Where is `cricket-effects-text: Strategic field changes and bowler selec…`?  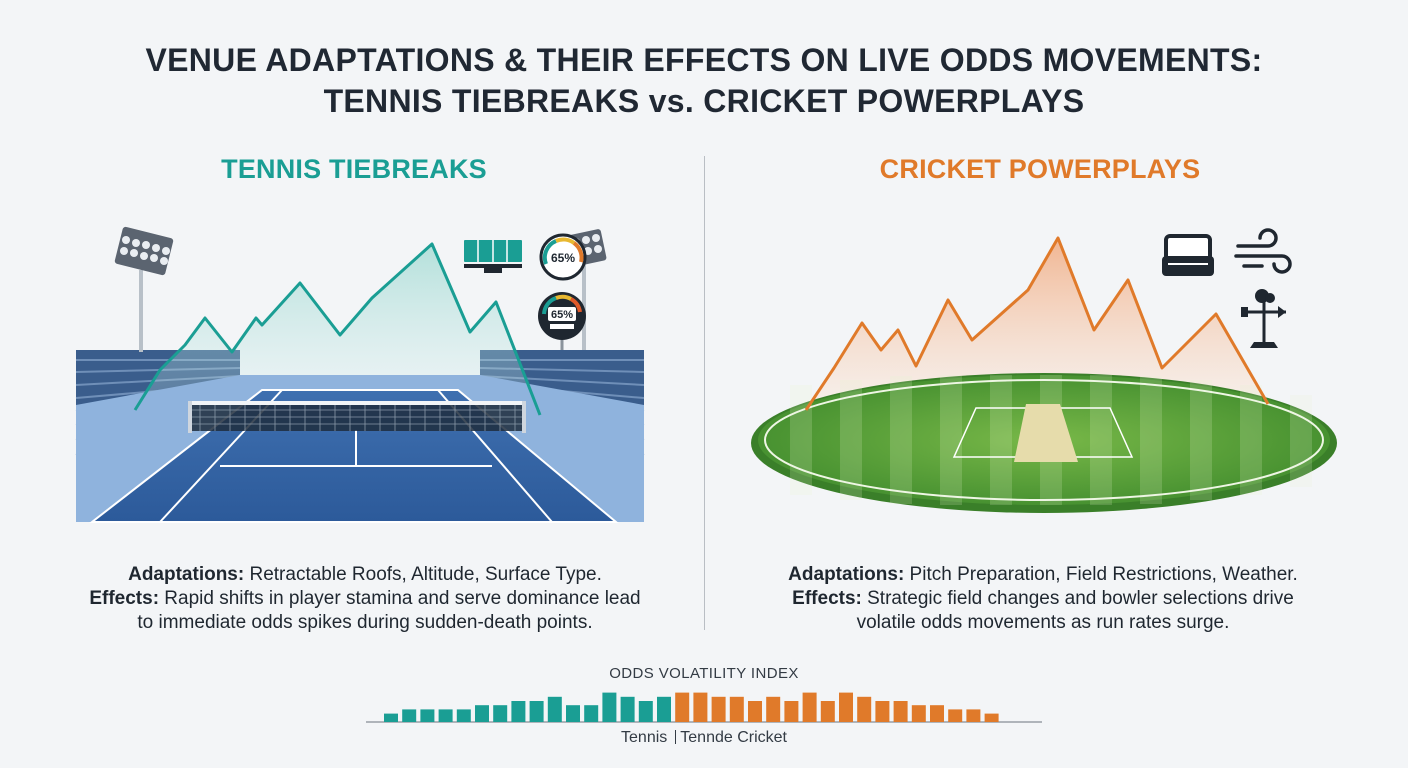
cricket-effects-text: Strategic field changes and bowler selec… is located at coordinates (1077, 598).